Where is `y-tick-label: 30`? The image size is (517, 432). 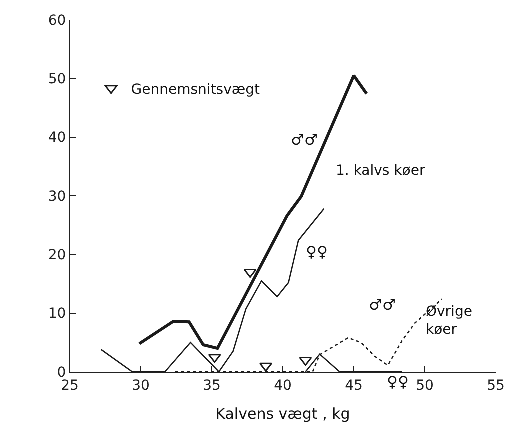 y-tick-label: 30 is located at coordinates (57, 196).